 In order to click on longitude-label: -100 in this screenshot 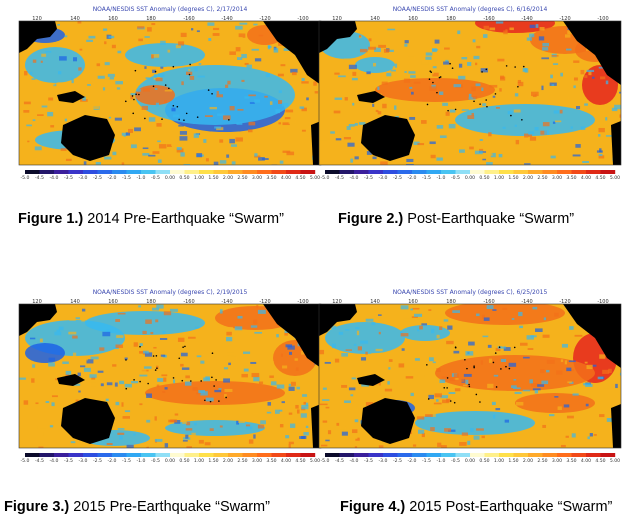, I will do `click(302, 19)`.